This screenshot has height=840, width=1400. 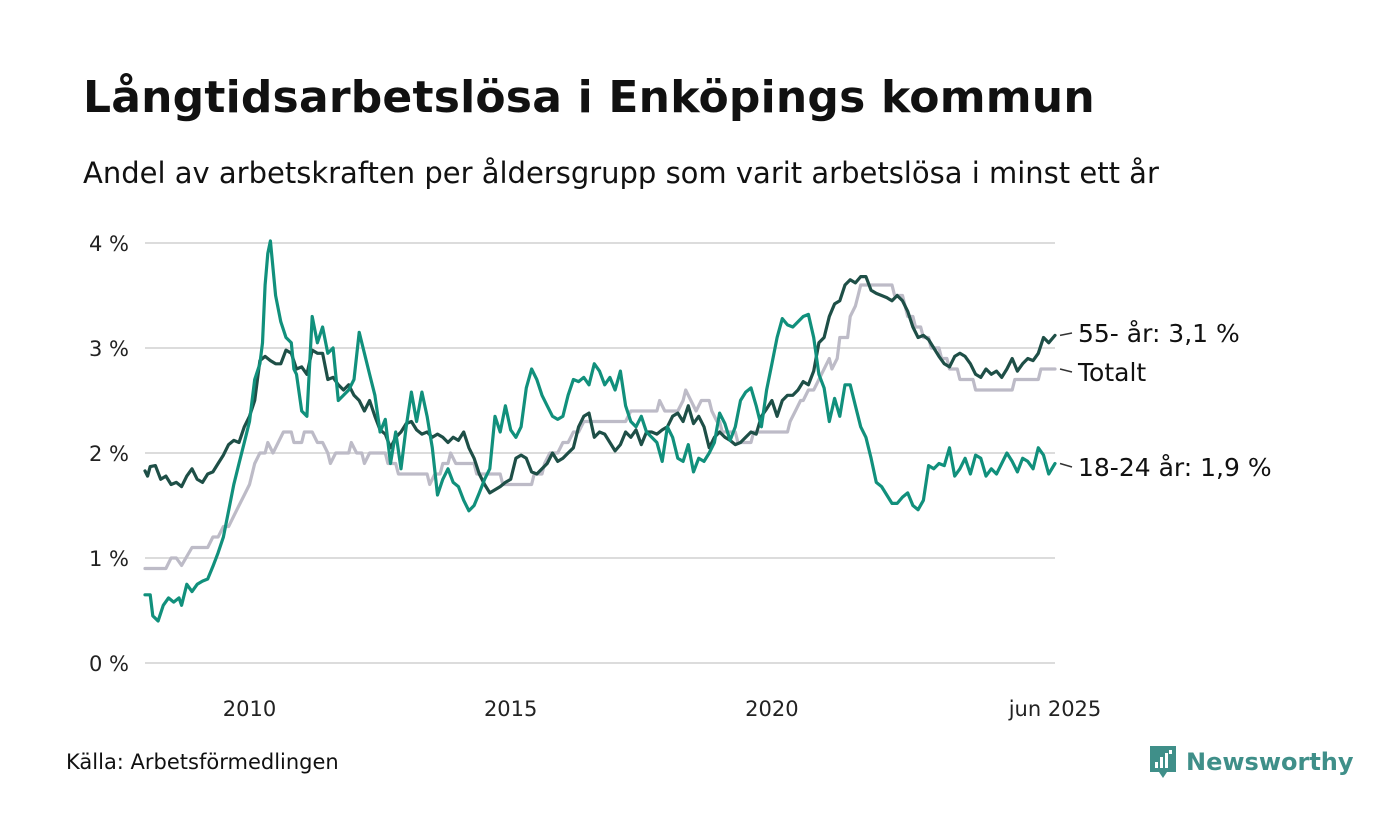 I want to click on series-end-labels: Totalt 55- år: 3,1 % 18-24 år: 1,9 %, so click(x=1165, y=400).